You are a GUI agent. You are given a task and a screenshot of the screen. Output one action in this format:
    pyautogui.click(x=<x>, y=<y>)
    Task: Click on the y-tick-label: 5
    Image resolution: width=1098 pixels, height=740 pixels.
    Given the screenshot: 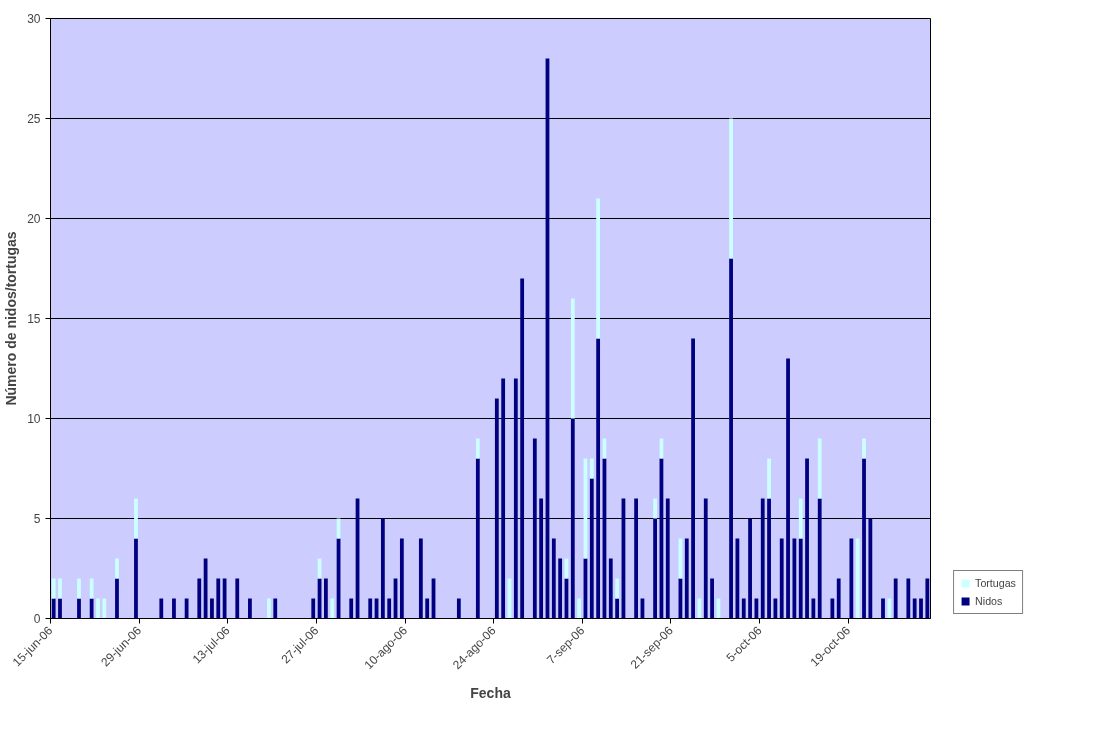 What is the action you would take?
    pyautogui.click(x=37, y=519)
    